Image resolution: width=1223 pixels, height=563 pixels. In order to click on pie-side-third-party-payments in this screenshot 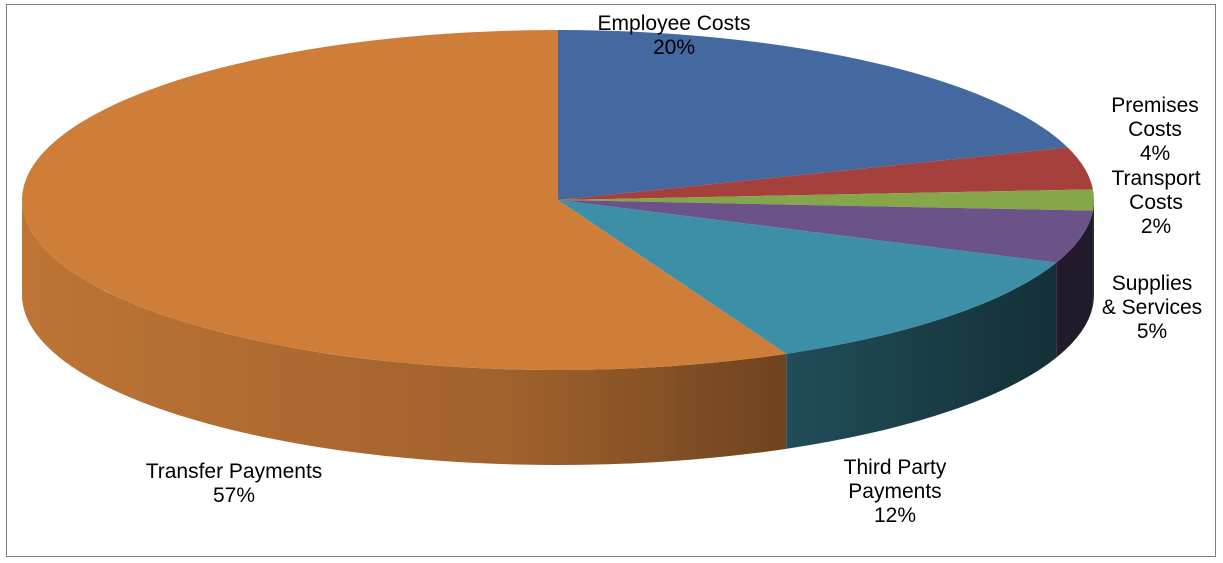, I will do `click(921, 355)`.